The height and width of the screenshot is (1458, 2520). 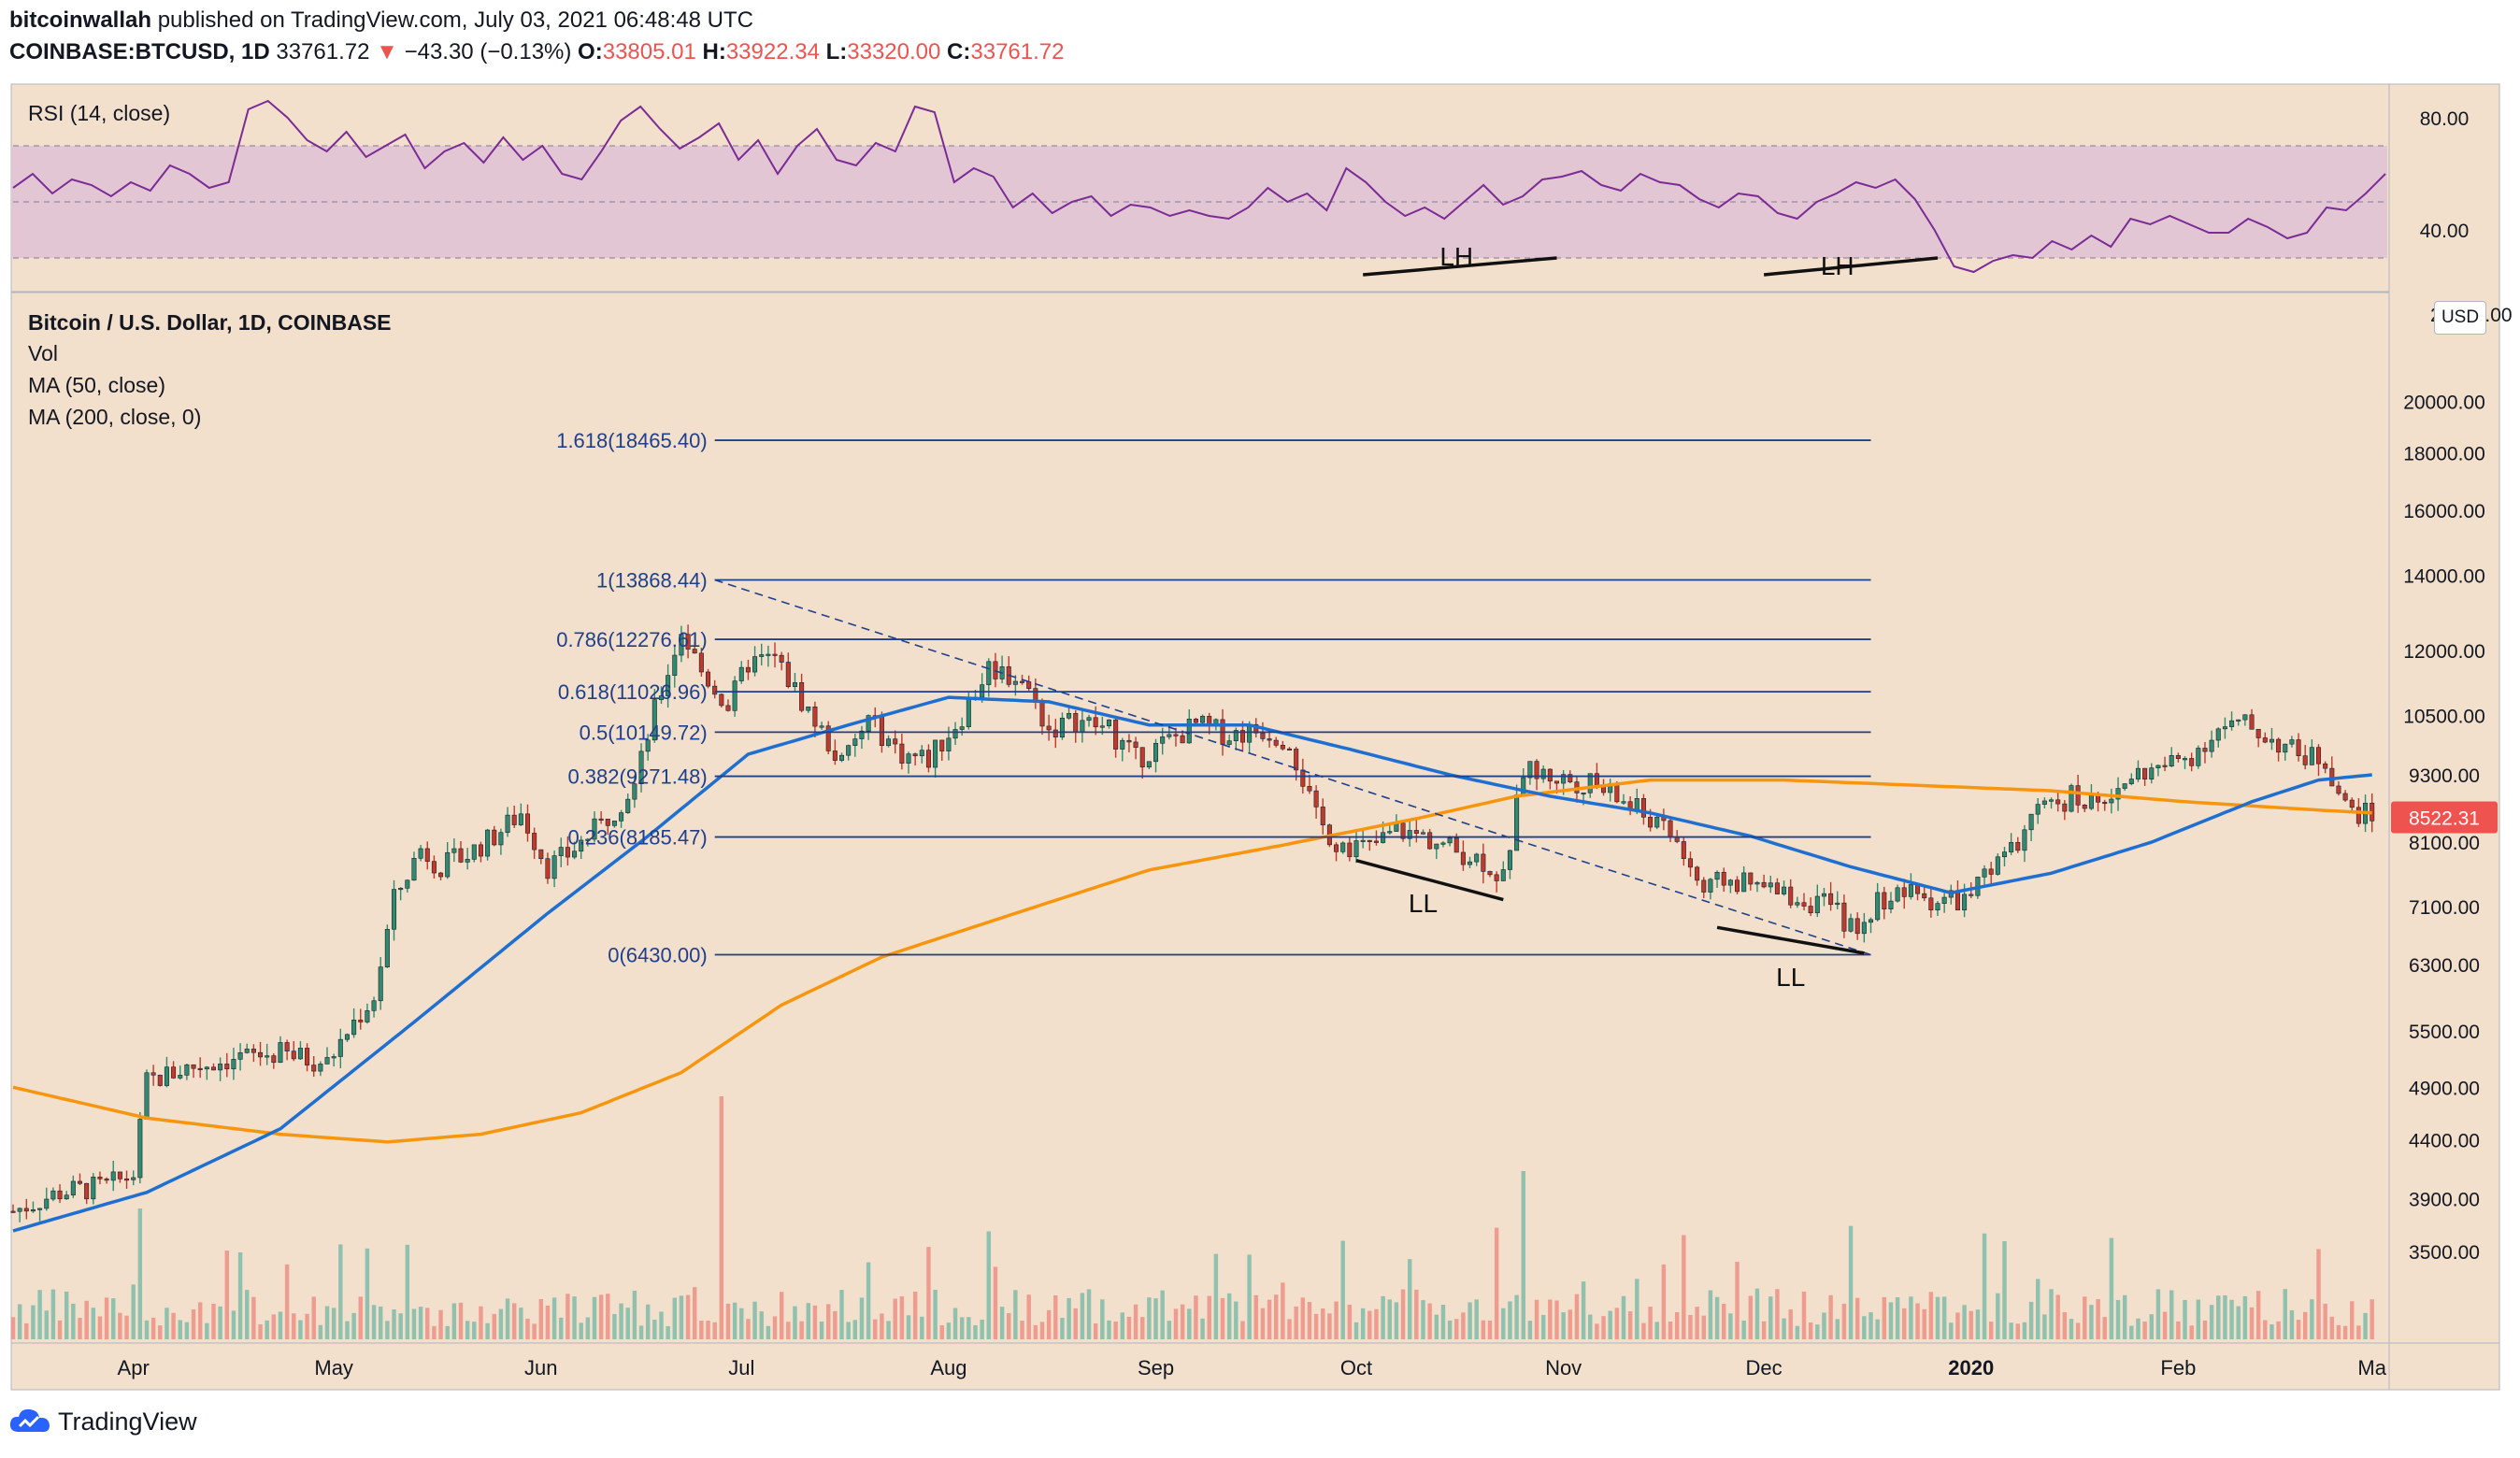 I want to click on author-name: bitcoinwallah, so click(x=80, y=20).